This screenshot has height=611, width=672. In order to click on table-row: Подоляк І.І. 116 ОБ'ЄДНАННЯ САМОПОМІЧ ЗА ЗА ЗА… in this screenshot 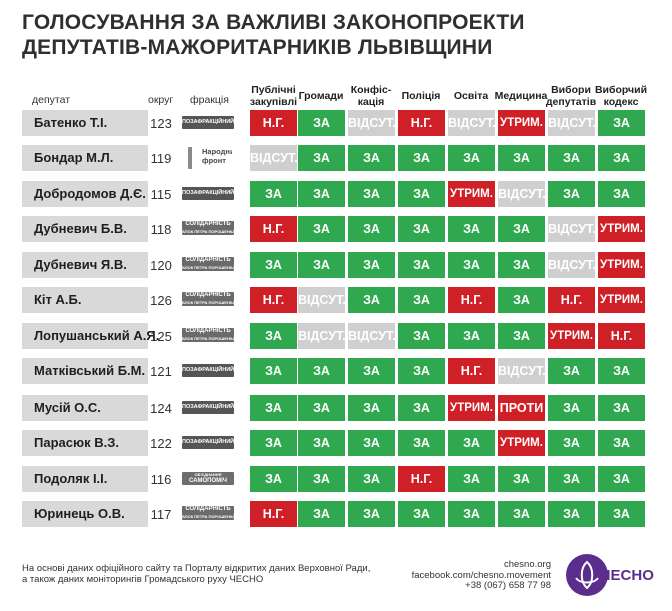, I will do `click(336, 479)`.